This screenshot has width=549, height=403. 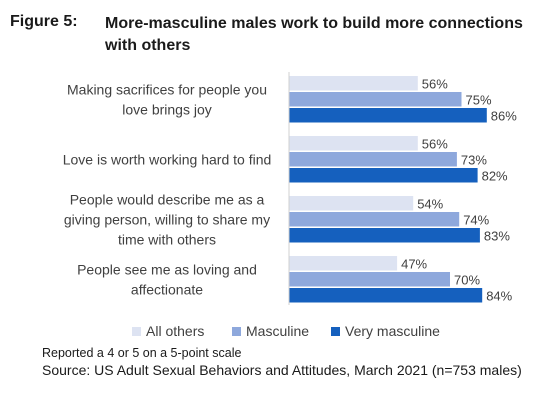 What do you see at coordinates (236, 331) in the screenshot?
I see `legend-swatch-masculine` at bounding box center [236, 331].